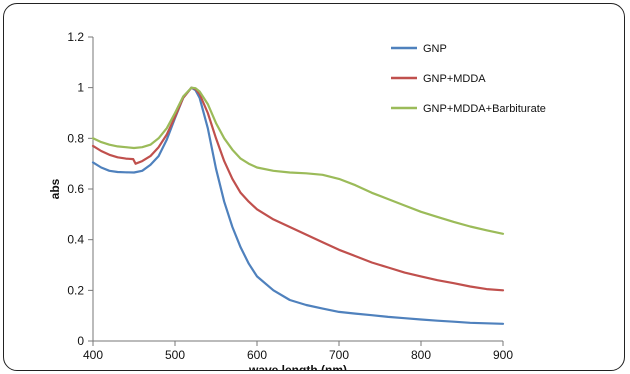 The width and height of the screenshot is (630, 374). What do you see at coordinates (257, 355) in the screenshot?
I see `x-tick-label: 600` at bounding box center [257, 355].